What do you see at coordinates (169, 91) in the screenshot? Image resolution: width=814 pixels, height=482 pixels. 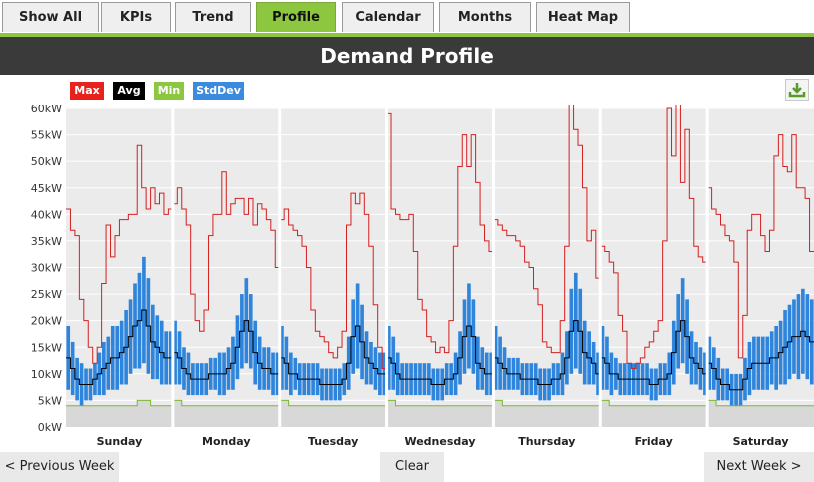 I see `legend-min: Min` at bounding box center [169, 91].